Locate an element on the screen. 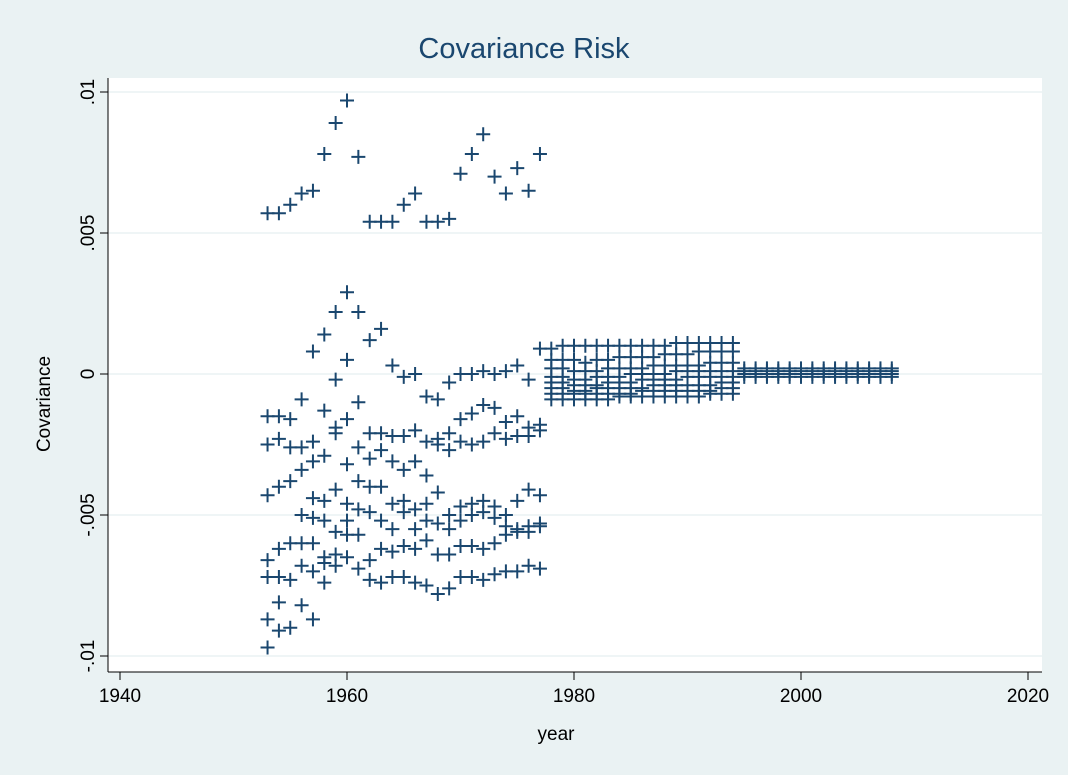 The width and height of the screenshot is (1068, 775). y-tick-label: -.005 is located at coordinates (88, 514).